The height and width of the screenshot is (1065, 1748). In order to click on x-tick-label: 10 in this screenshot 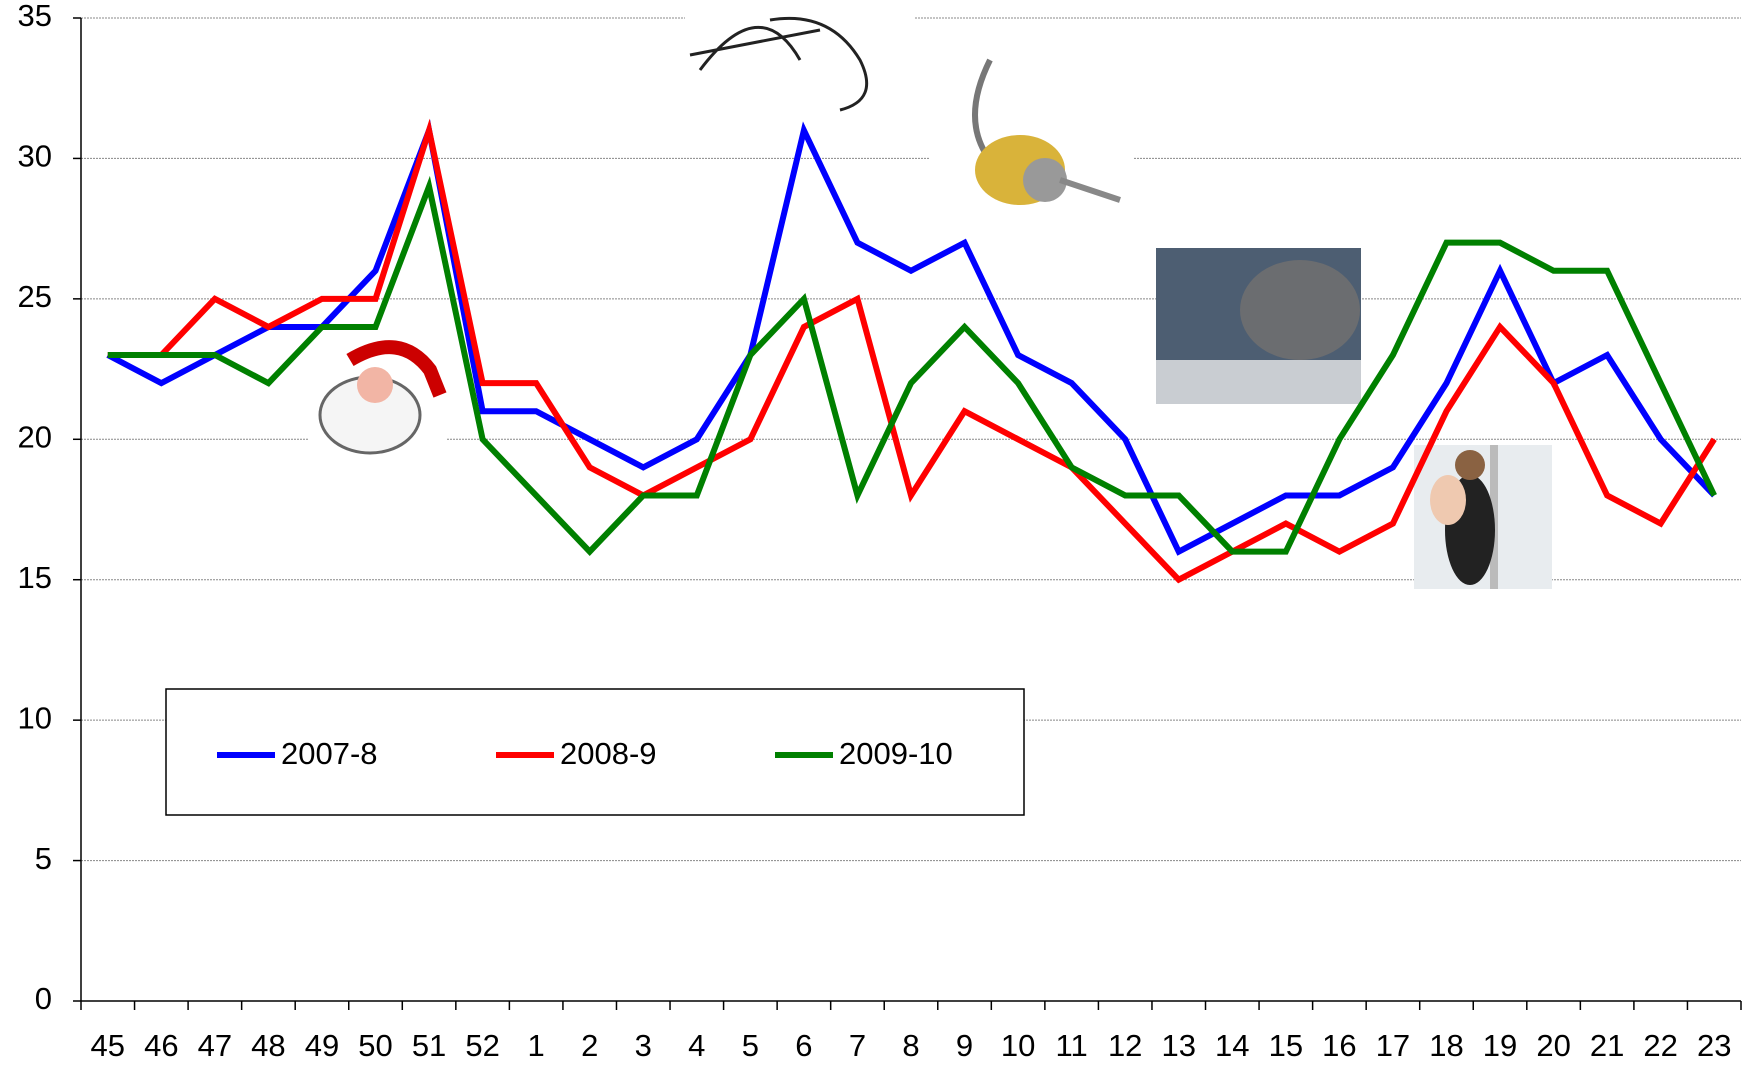, I will do `click(1018, 1045)`.